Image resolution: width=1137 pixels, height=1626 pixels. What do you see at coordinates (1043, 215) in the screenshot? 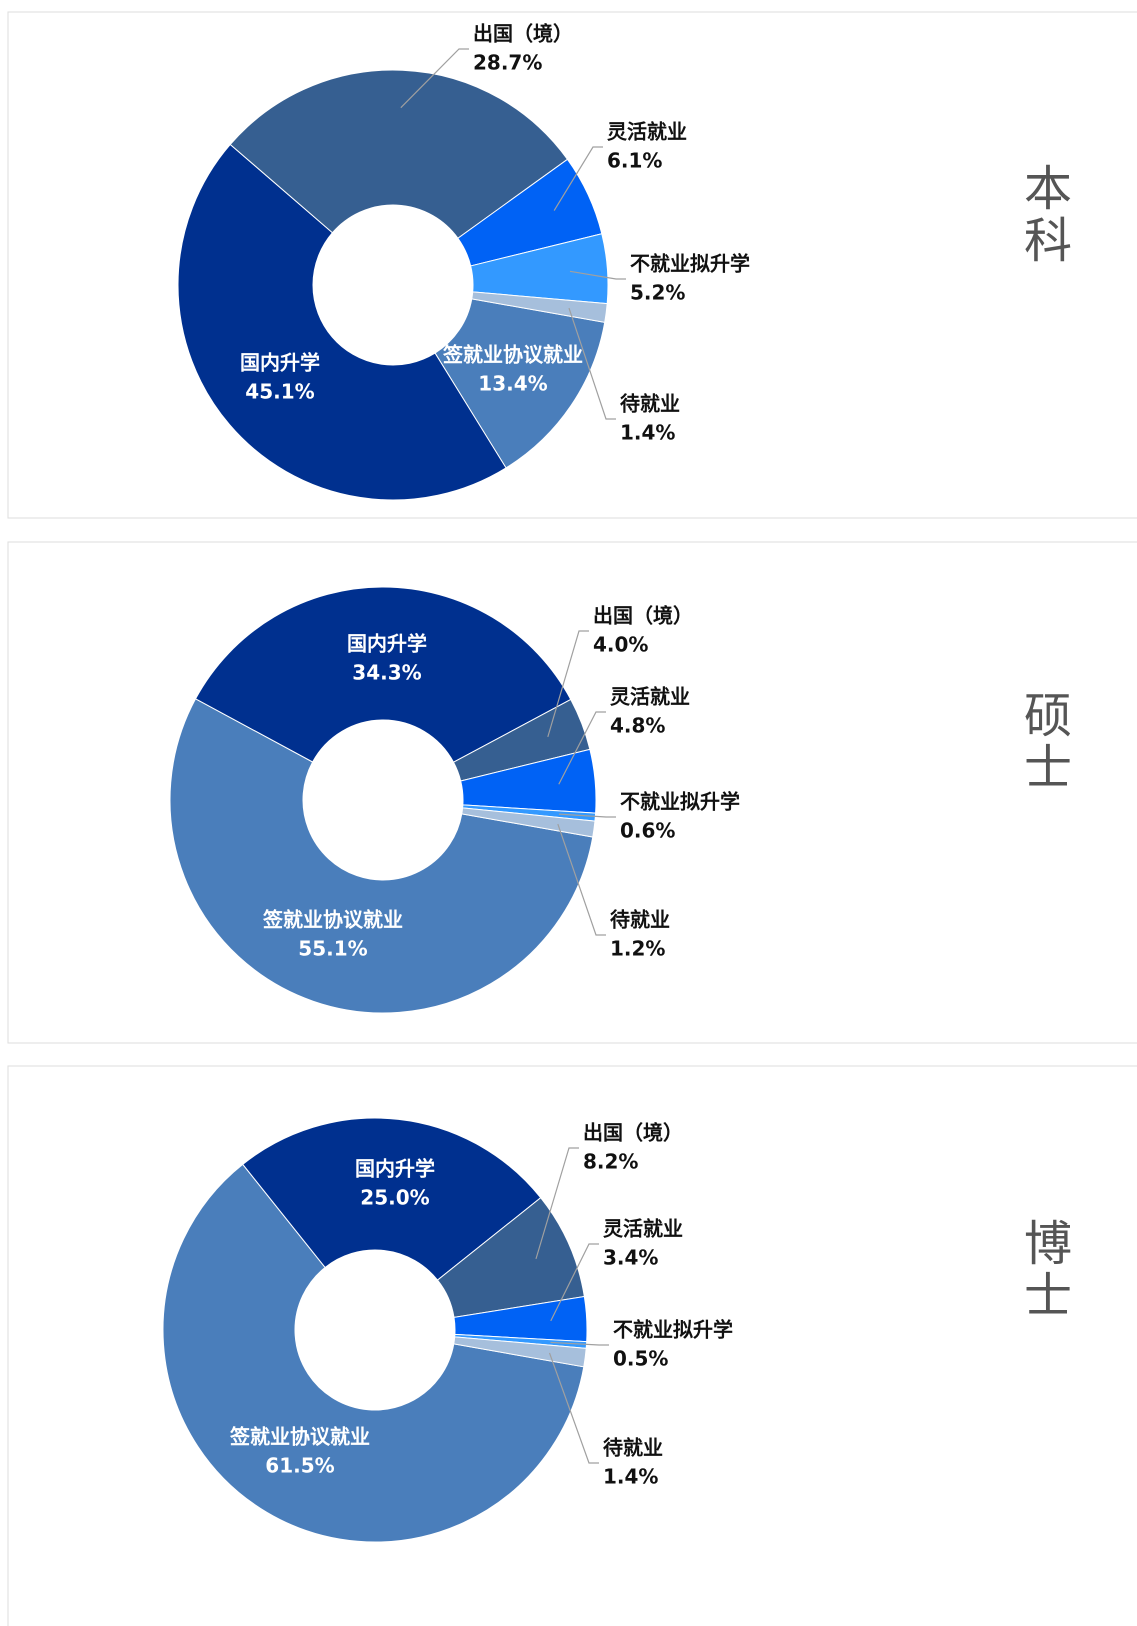
I see `chart-title: 本科` at bounding box center [1043, 215].